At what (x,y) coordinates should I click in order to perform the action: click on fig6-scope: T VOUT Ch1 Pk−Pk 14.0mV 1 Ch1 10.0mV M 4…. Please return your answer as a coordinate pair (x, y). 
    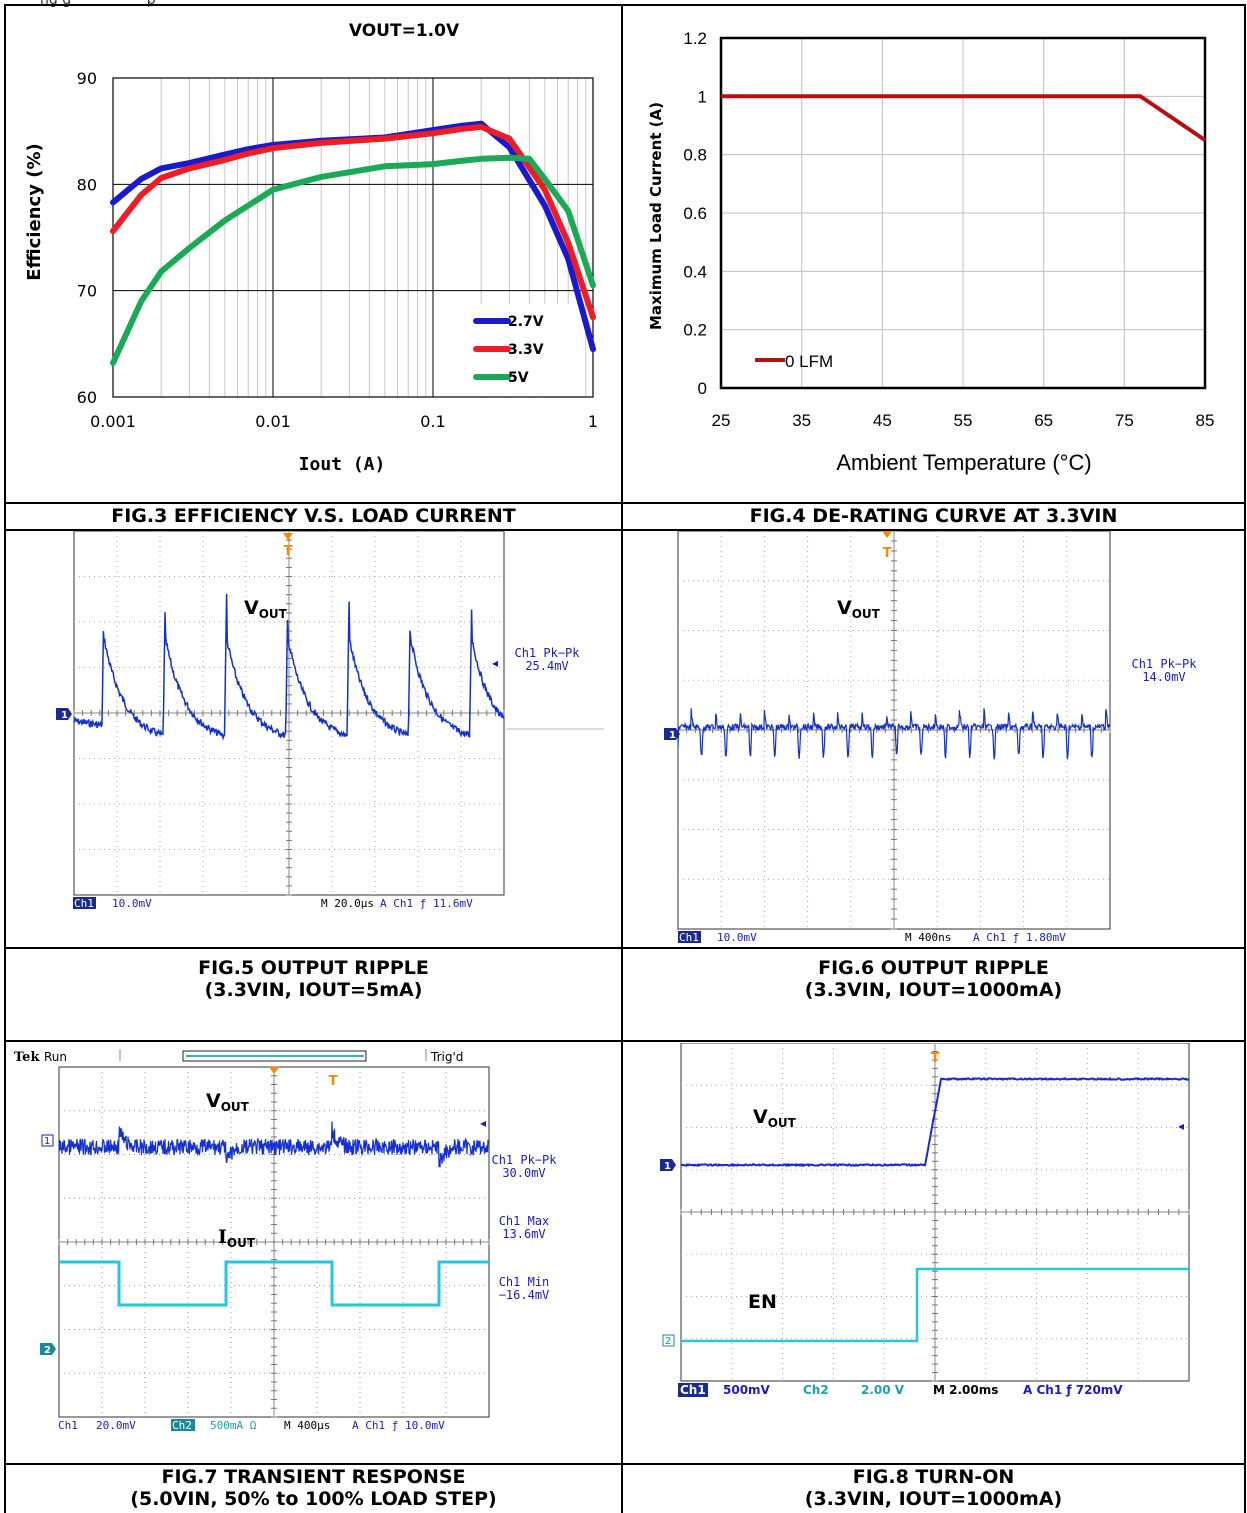
    Looking at the image, I should click on (930, 737).